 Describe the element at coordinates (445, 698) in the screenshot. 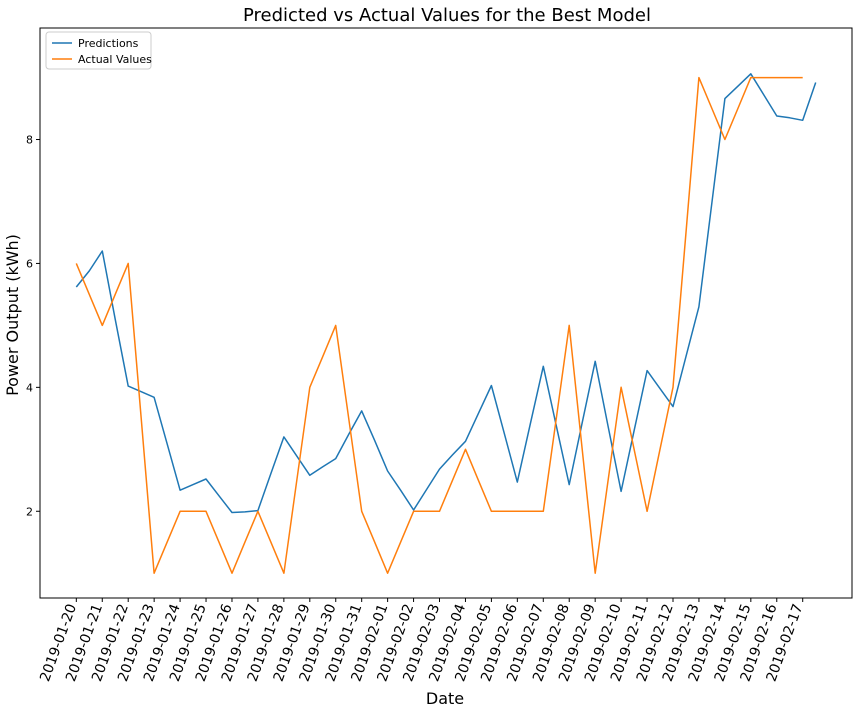

I see `x-axis-label: Date` at that location.